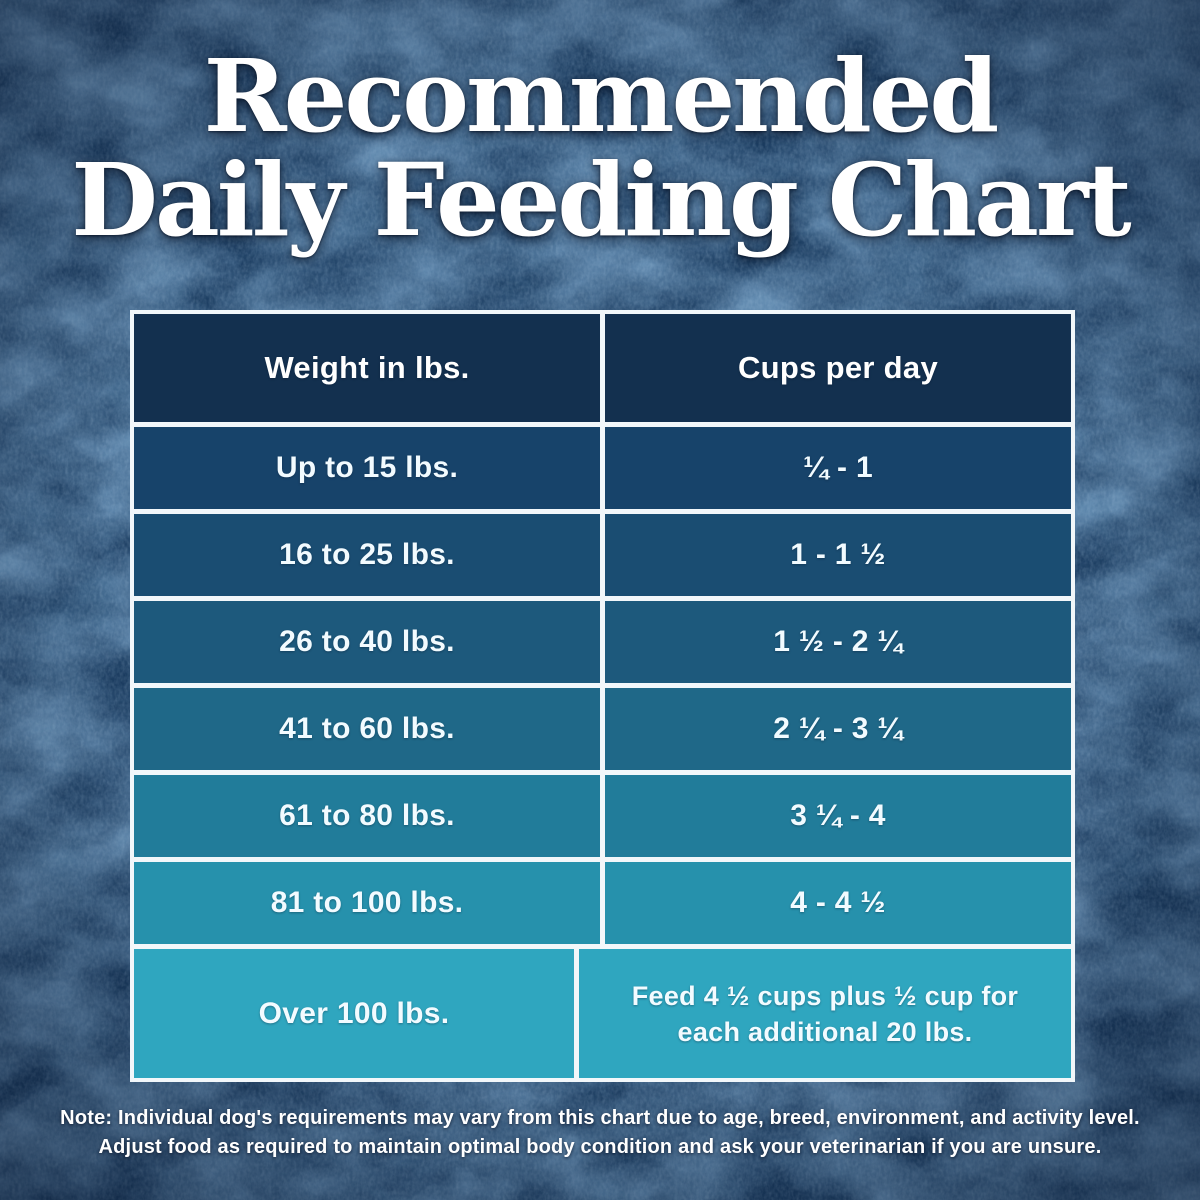 The width and height of the screenshot is (1200, 1200). Describe the element at coordinates (369, 642) in the screenshot. I see `weight-cell: 26 to 40 lbs.` at that location.